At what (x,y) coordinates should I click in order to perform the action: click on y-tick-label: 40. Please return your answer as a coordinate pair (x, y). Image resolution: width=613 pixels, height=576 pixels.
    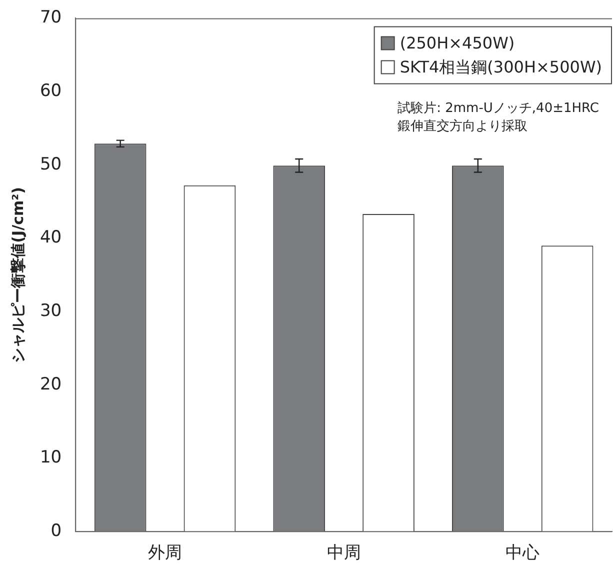
    Looking at the image, I should click on (51, 238).